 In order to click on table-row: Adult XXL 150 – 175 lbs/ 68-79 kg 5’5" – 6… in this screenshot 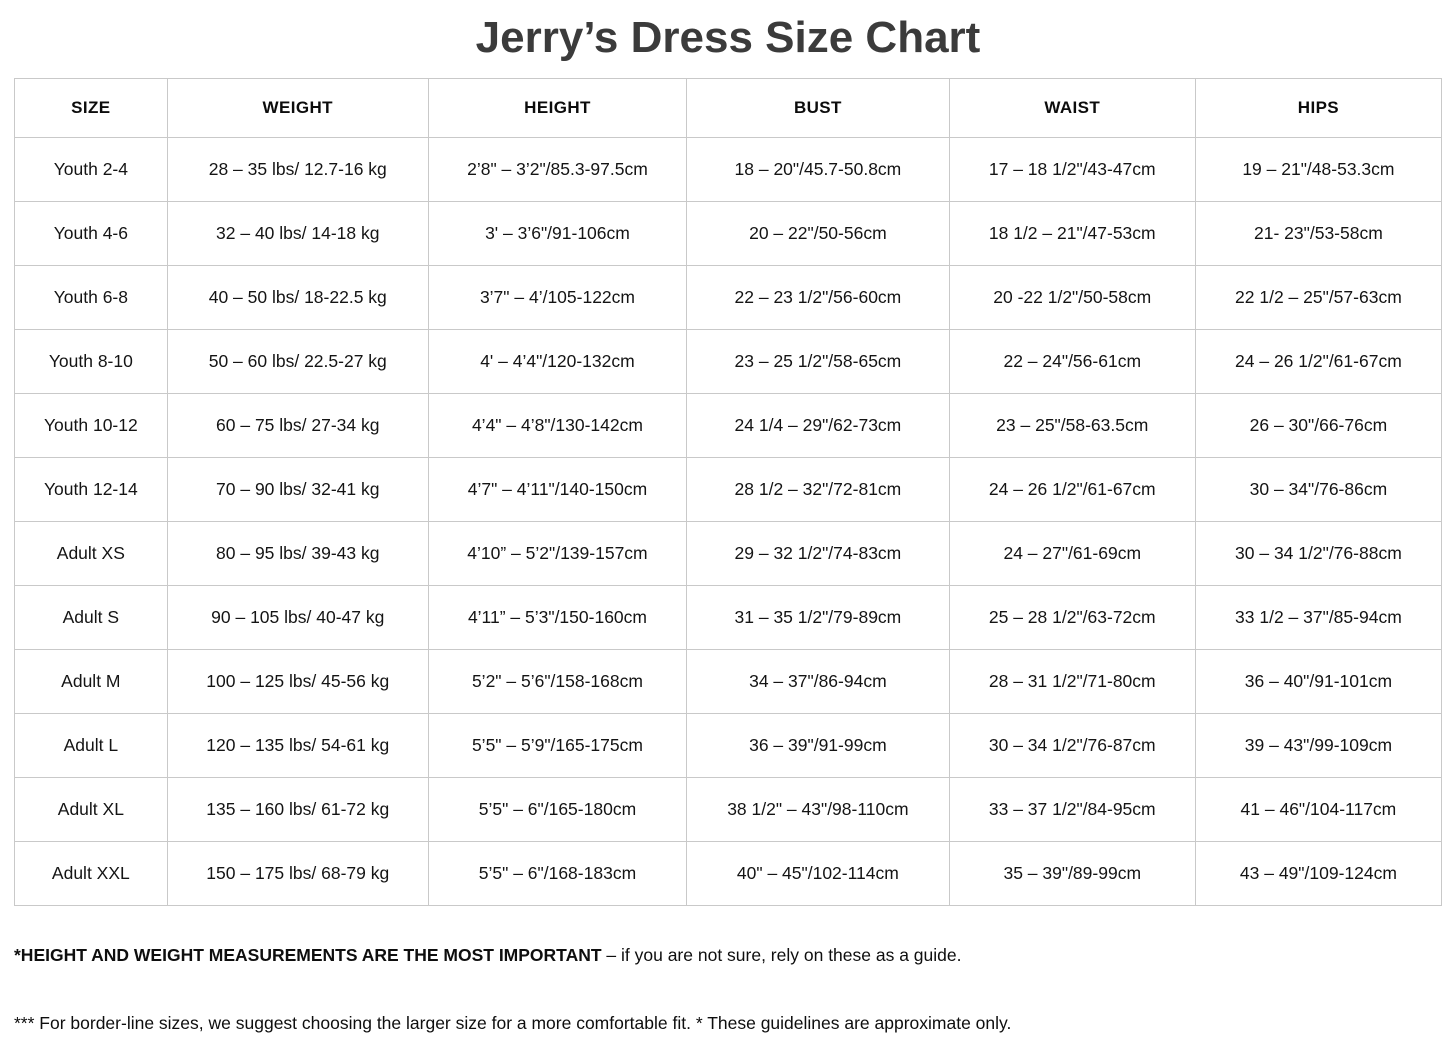, I will do `click(728, 874)`.